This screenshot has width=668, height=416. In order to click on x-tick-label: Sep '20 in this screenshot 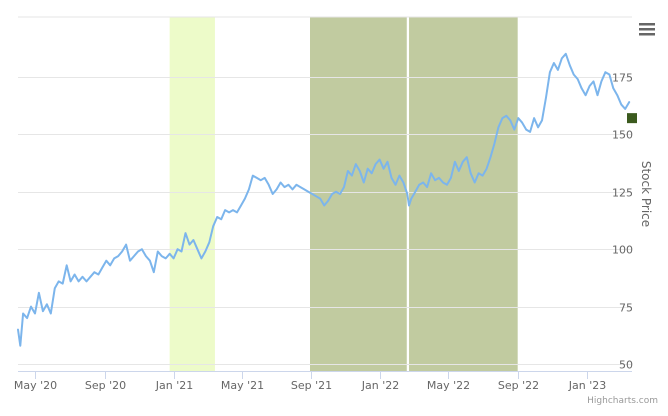, I will do `click(105, 385)`.